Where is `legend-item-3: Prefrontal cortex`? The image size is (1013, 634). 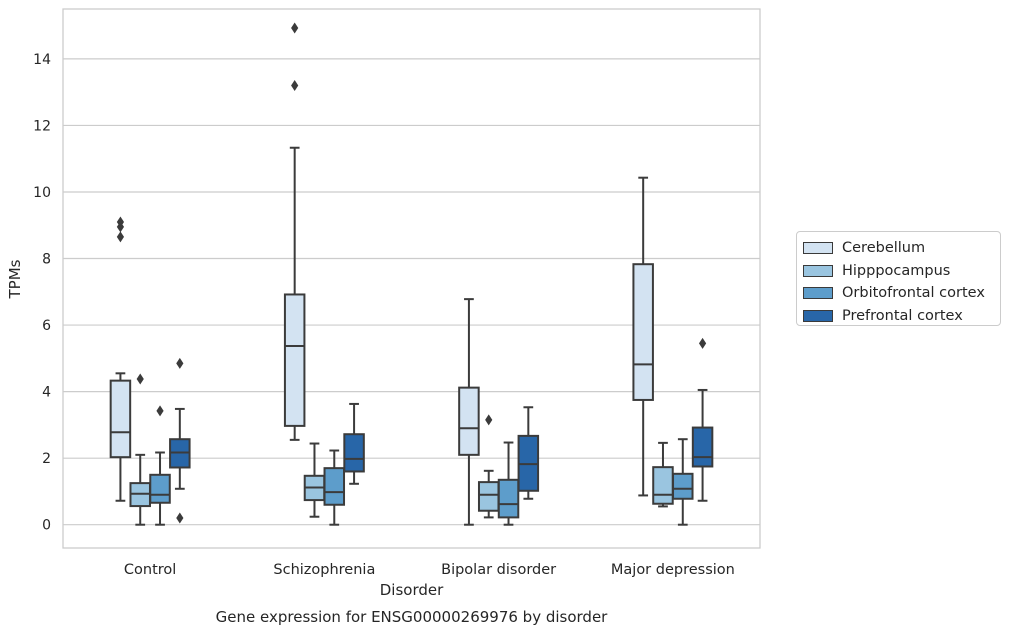 legend-item-3: Prefrontal cortex is located at coordinates (901, 316).